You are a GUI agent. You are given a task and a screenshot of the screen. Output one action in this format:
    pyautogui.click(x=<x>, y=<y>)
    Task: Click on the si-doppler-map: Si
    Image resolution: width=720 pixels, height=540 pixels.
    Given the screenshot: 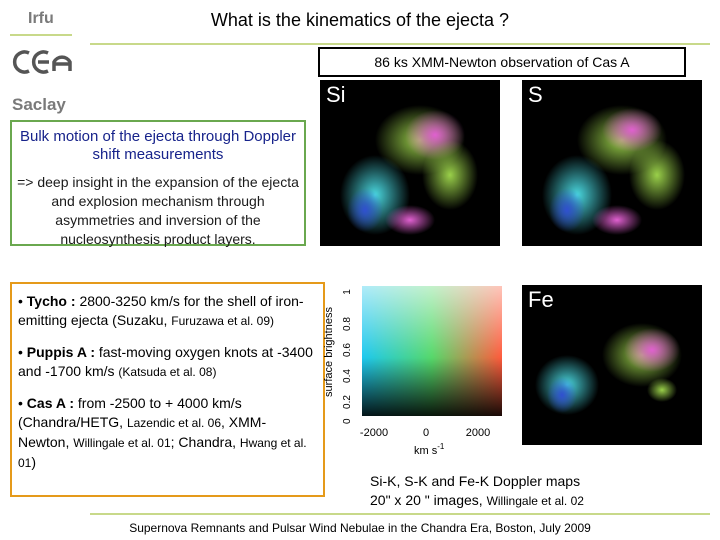 What is the action you would take?
    pyautogui.click(x=410, y=163)
    